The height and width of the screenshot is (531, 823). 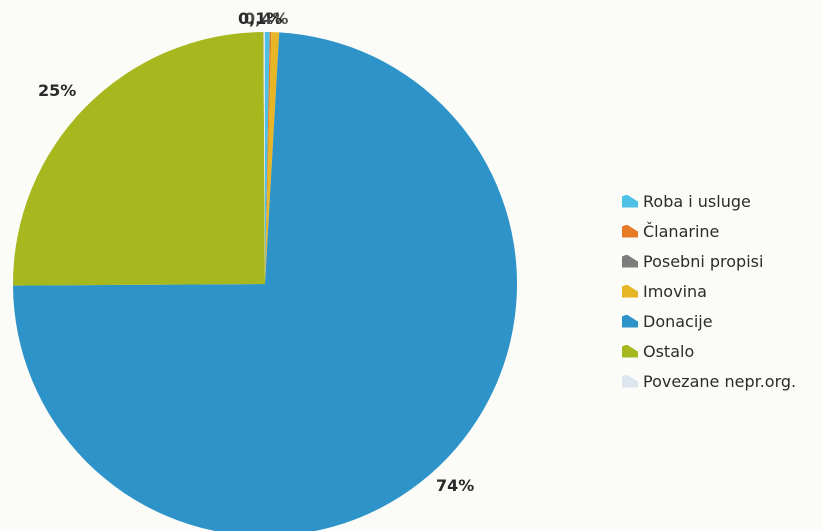 I want to click on legend-item: Posebni propisi, so click(x=709, y=261).